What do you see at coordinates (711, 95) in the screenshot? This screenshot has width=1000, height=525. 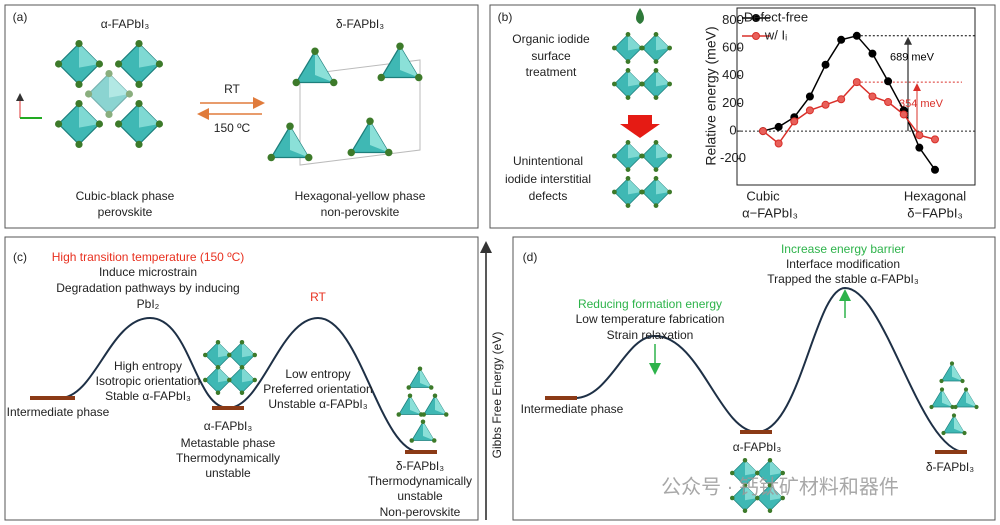 I see `y-axis-label: Relative energy (meV)` at bounding box center [711, 95].